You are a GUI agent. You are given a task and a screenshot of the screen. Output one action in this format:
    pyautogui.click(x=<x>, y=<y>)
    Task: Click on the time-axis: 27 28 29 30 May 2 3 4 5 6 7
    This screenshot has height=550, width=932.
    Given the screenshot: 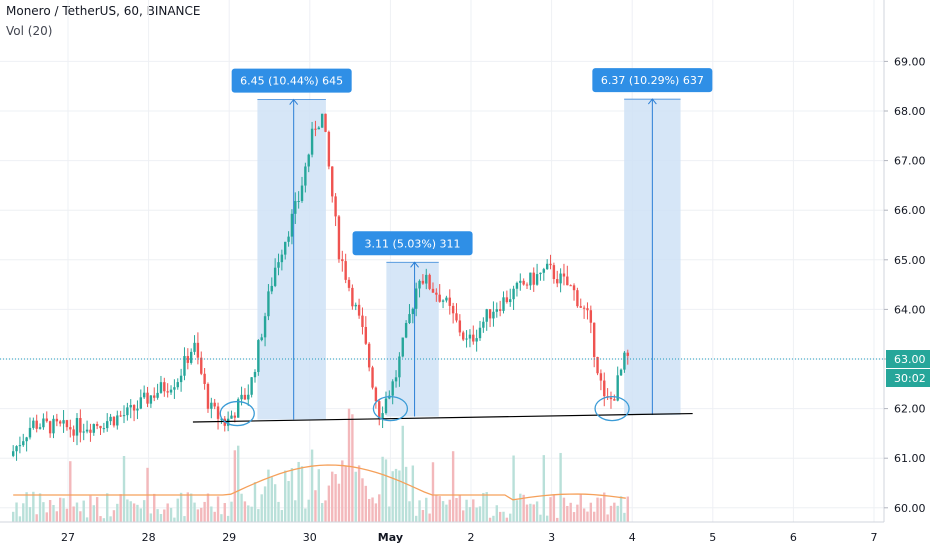 What is the action you would take?
    pyautogui.click(x=442, y=532)
    